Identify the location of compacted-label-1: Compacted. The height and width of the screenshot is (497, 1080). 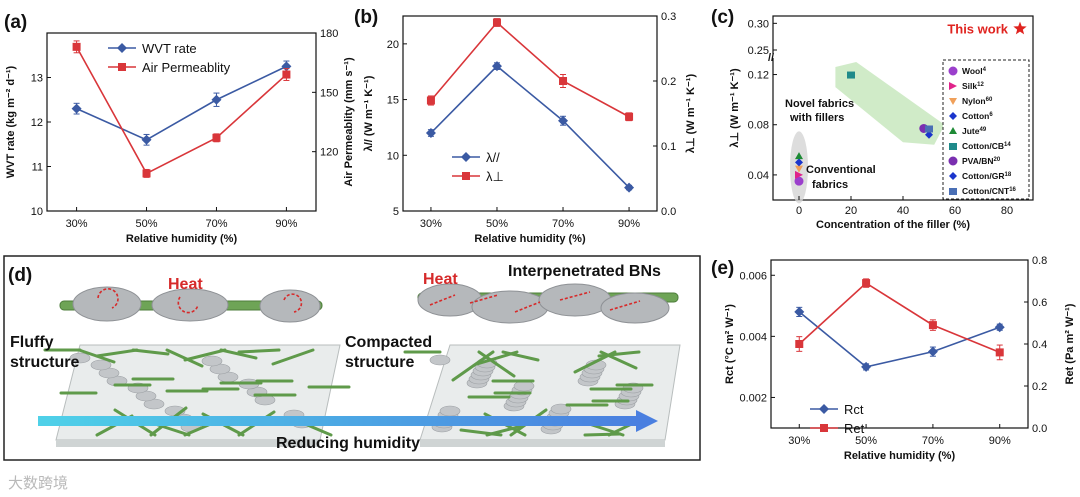
(388, 342).